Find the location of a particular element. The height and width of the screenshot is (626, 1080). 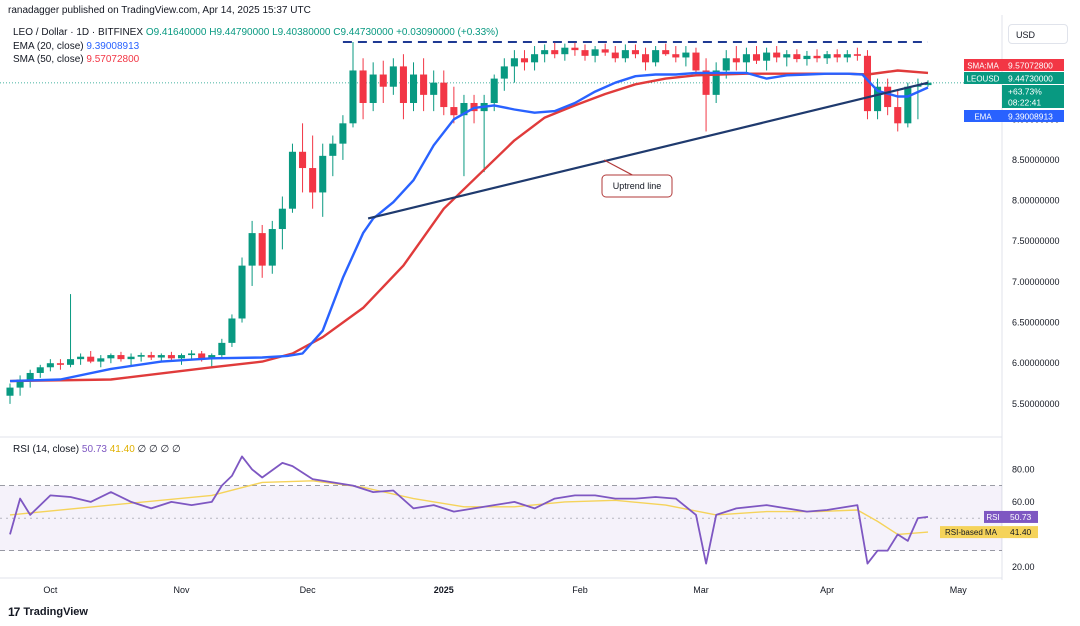

ema-legend-label: EMA (20, close) is located at coordinates (48, 46).